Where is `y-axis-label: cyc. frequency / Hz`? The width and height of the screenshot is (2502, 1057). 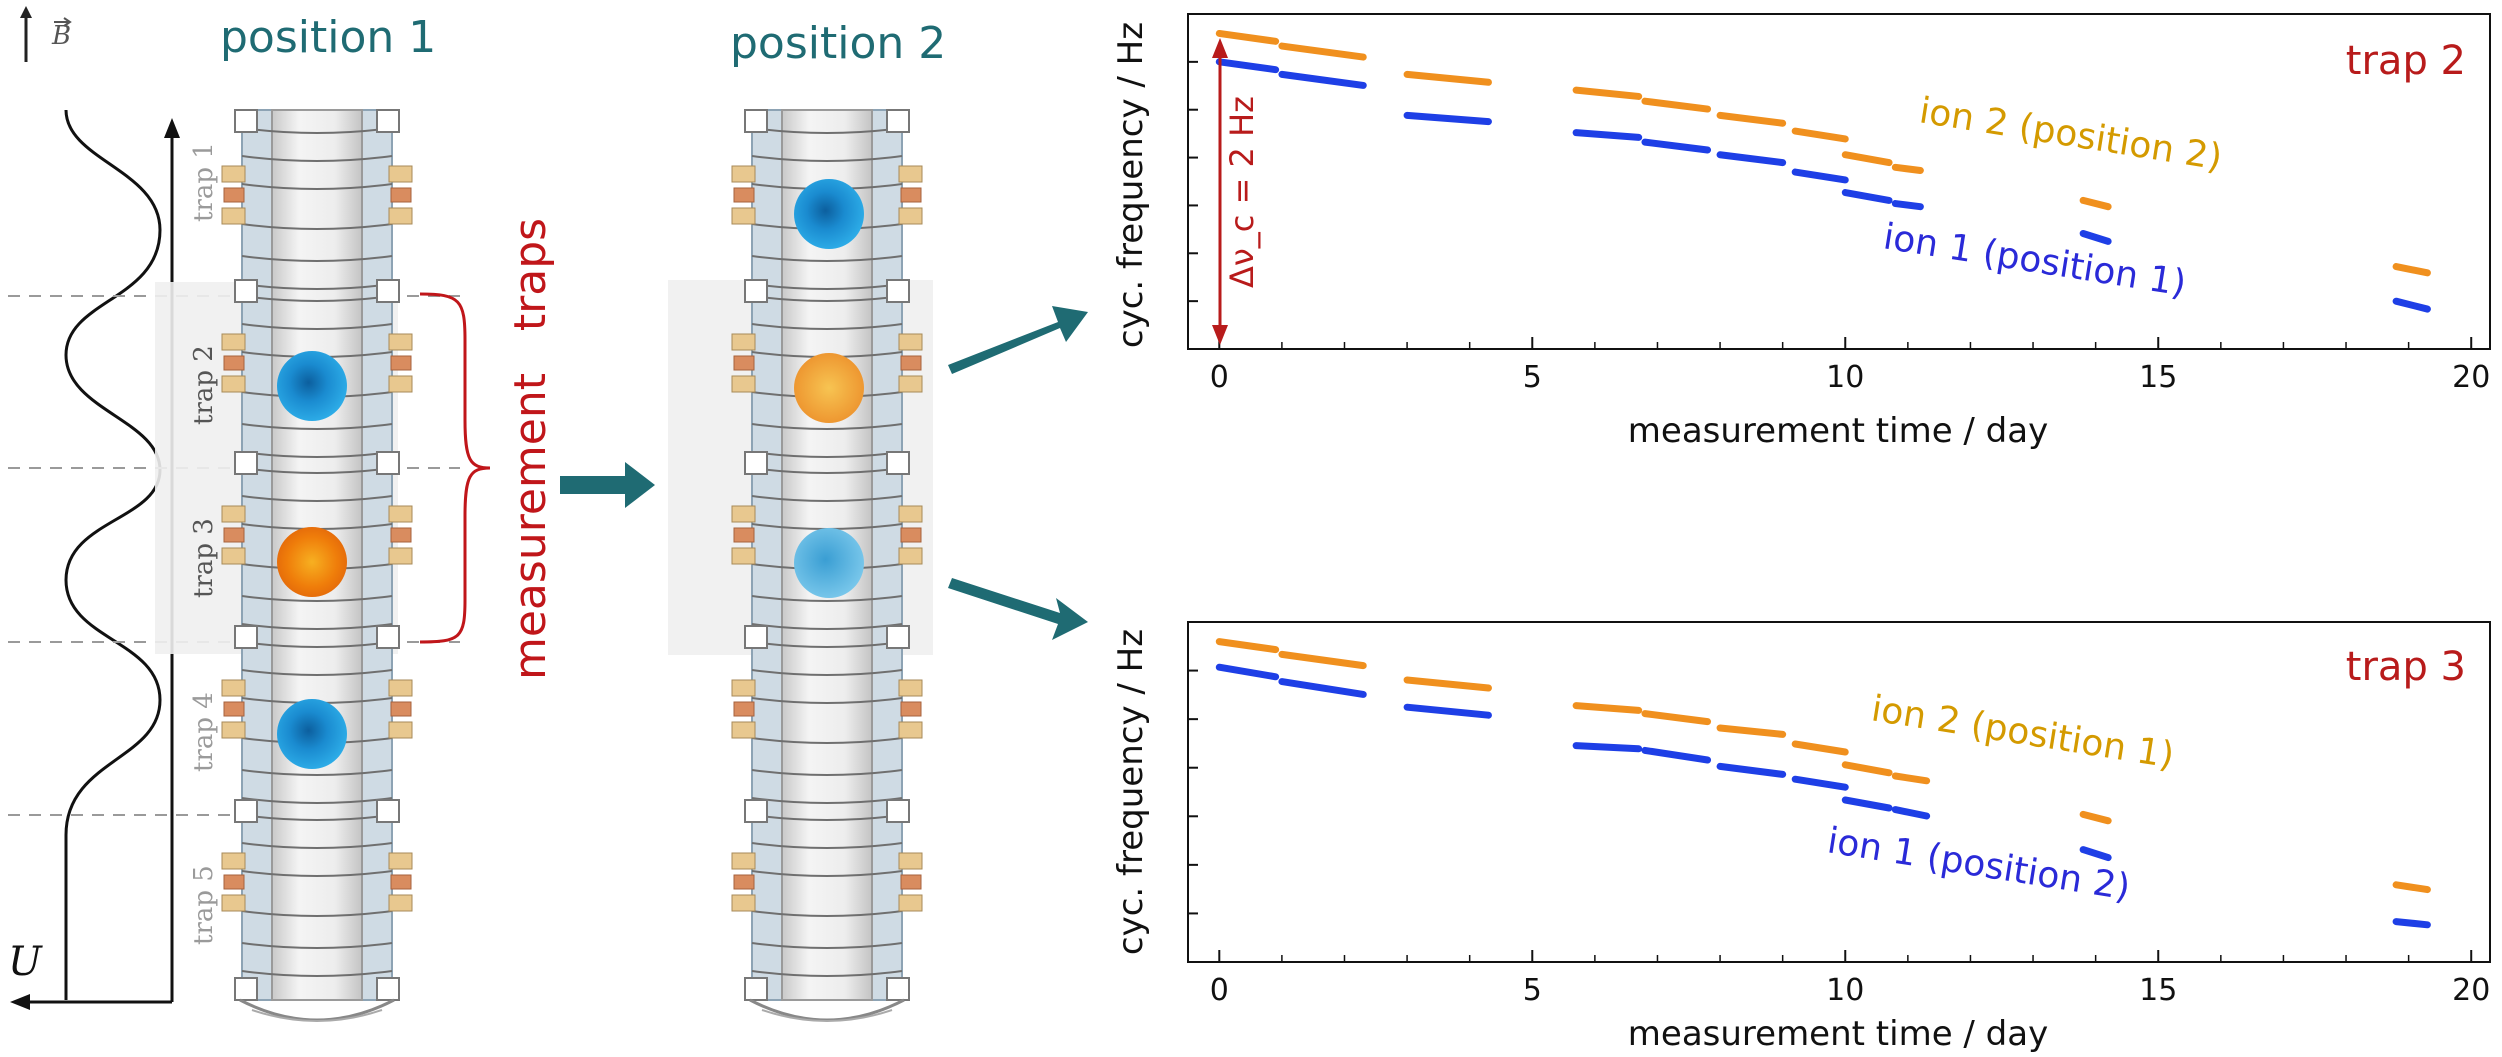
y-axis-label: cyc. frequency / Hz is located at coordinates (1131, 185).